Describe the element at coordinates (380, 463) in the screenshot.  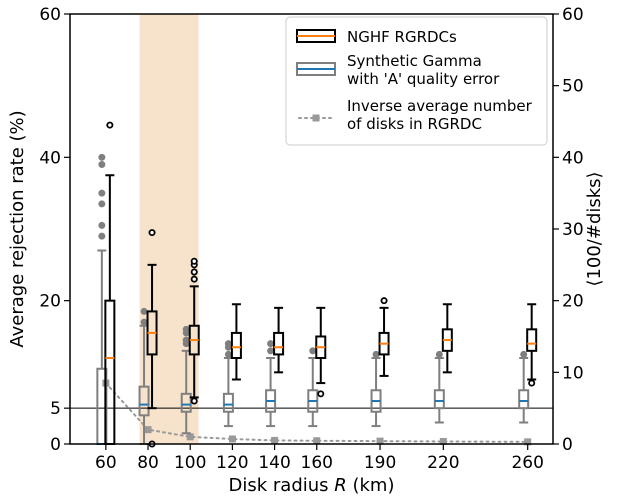
I see `x-tick-label-190: 190` at that location.